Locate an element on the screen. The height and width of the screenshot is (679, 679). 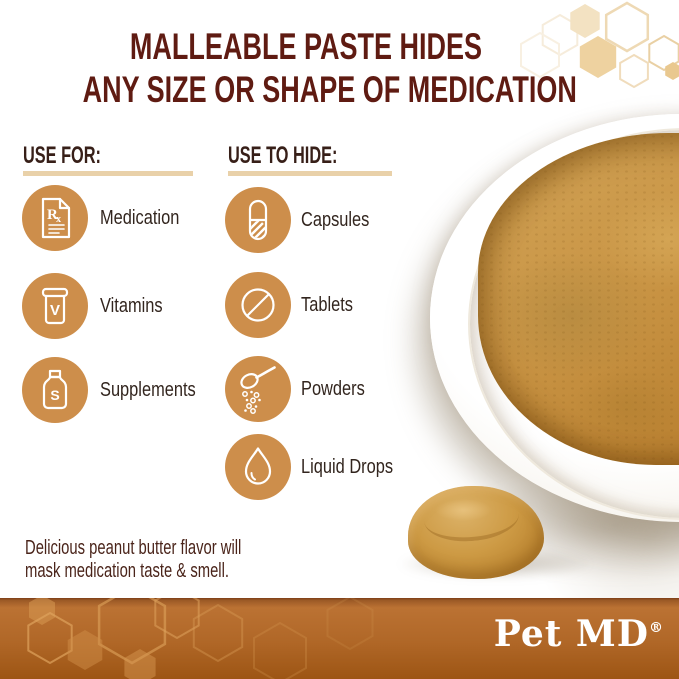
use-to-hide-heading: USE TO HIDE: is located at coordinates (283, 155).